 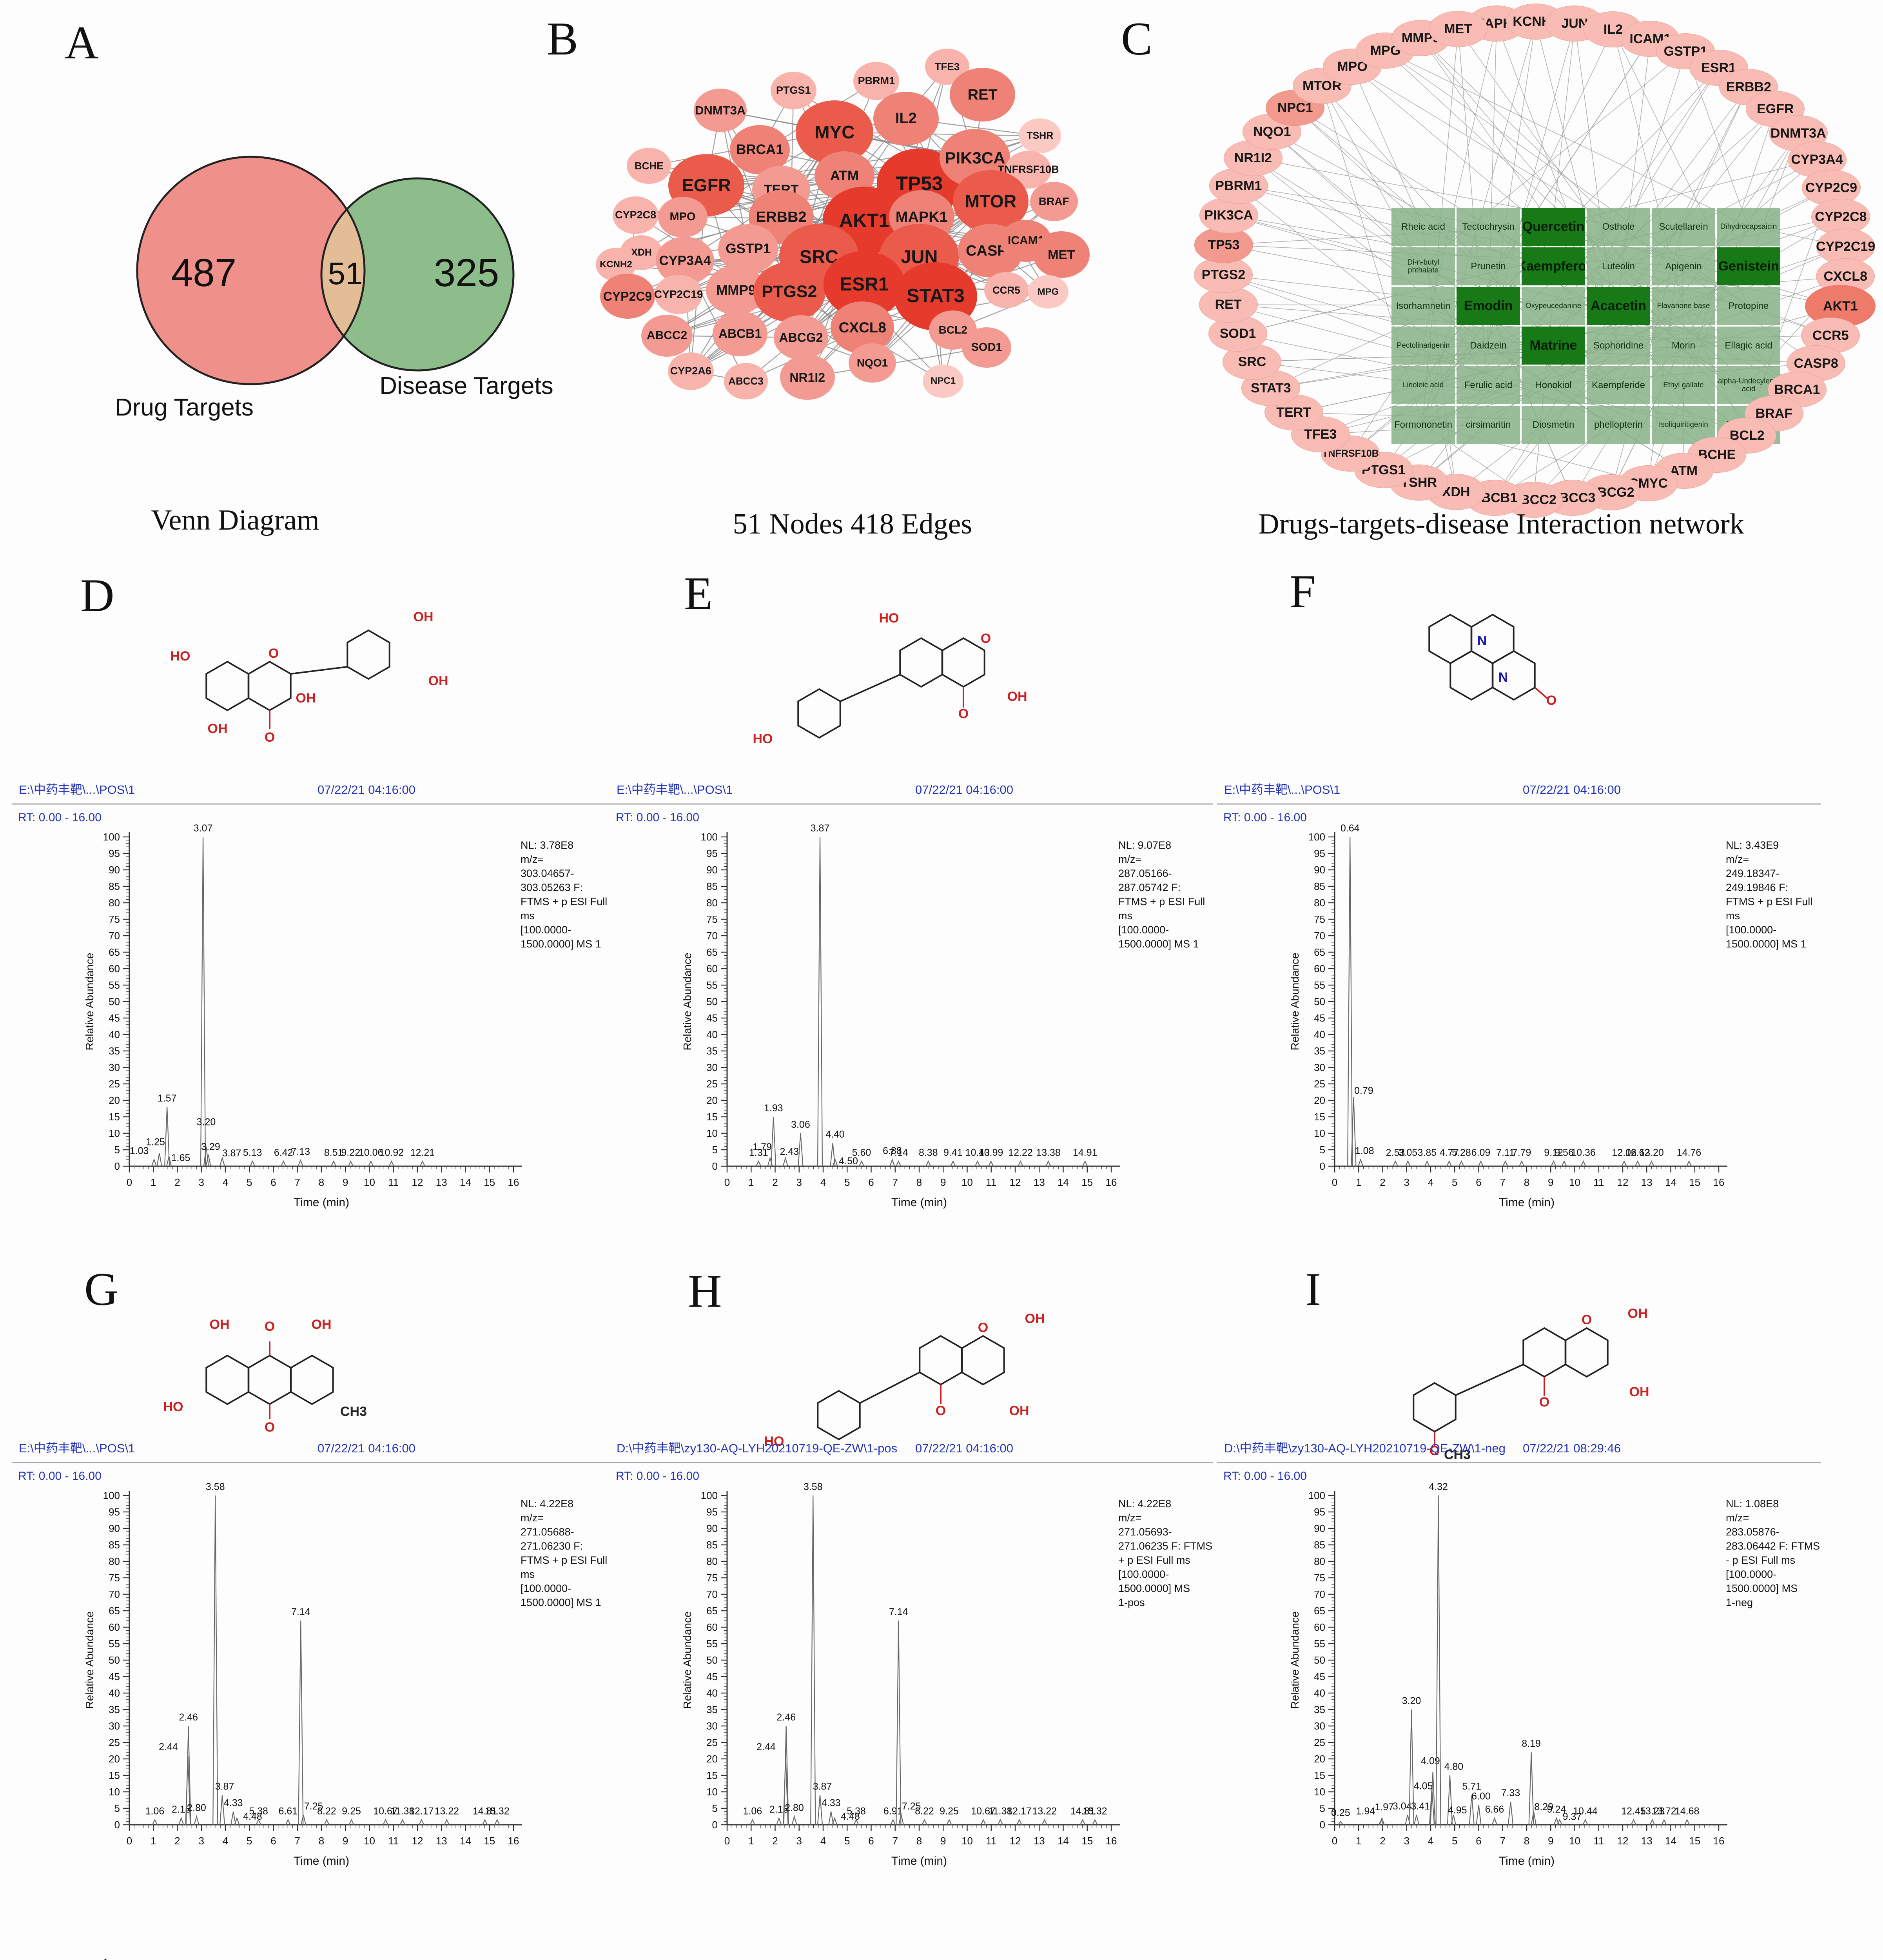 I want to click on grid-compound-kaempferide: Kaempferide, so click(x=1619, y=385).